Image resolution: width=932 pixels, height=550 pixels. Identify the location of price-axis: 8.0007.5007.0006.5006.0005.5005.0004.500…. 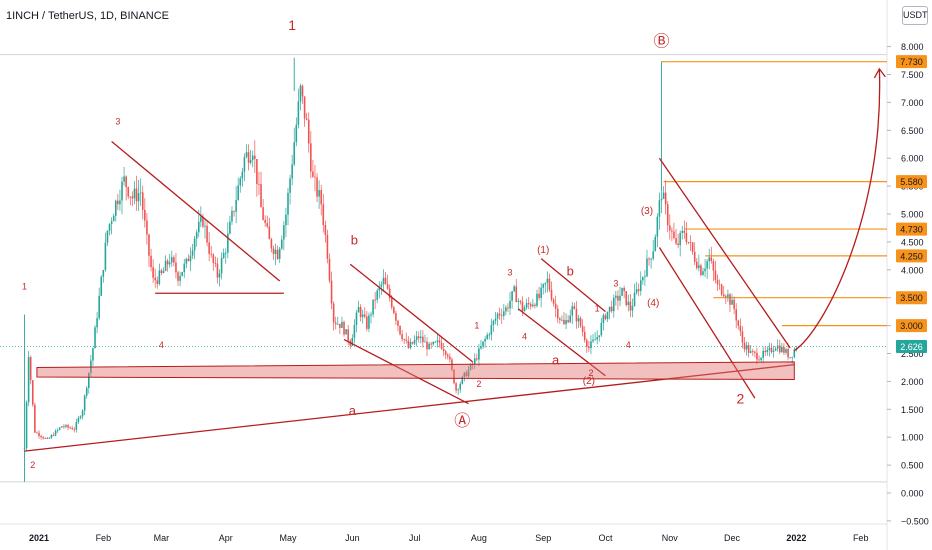
(908, 284).